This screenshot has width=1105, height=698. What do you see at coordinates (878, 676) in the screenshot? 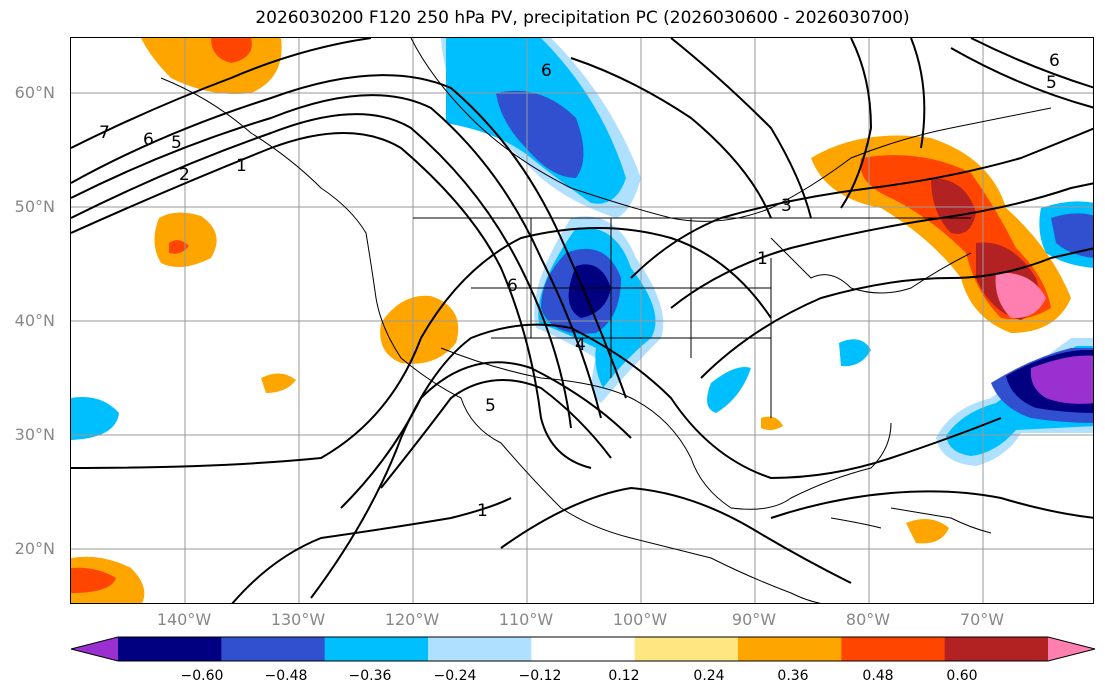
I see `colorbar-tick-label: 0.48` at bounding box center [878, 676].